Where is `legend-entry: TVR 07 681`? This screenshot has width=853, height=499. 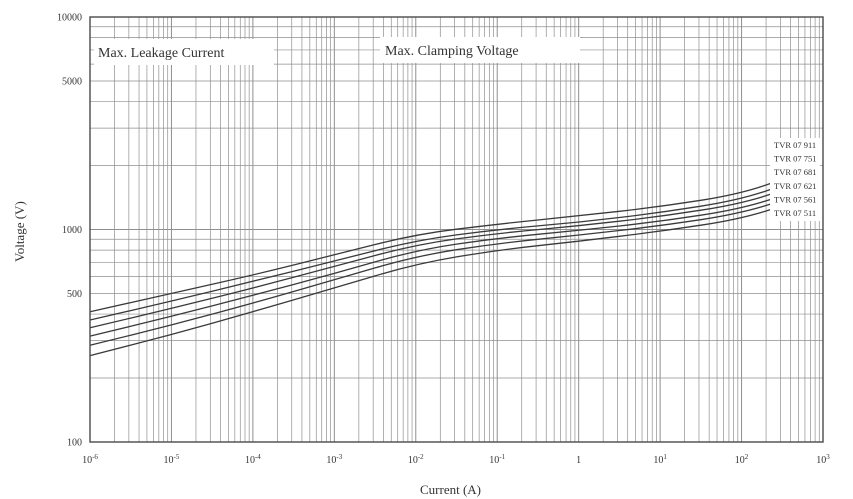
legend-entry: TVR 07 681 is located at coordinates (795, 172).